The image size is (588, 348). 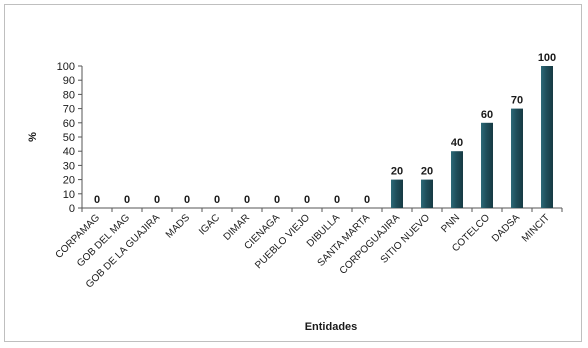 I want to click on bar-value-label: 100, so click(x=547, y=58).